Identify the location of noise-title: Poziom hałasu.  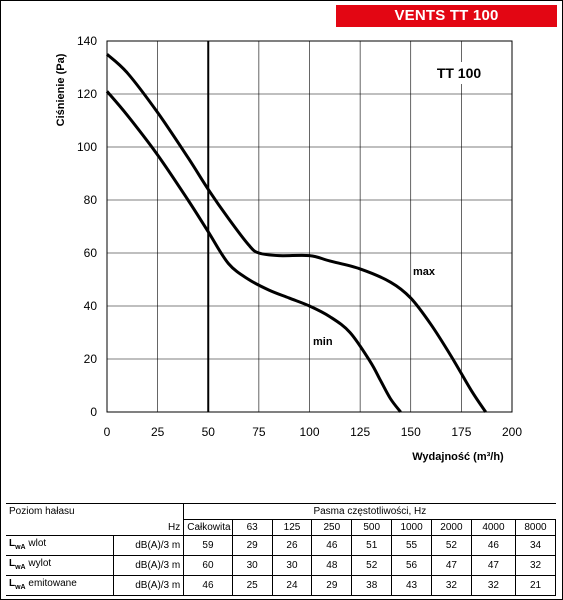
(95, 511).